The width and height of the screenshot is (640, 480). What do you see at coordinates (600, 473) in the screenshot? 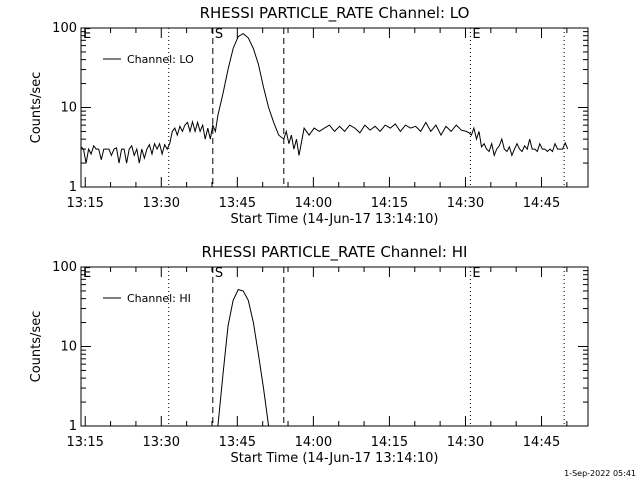
I see `timestamp: 1-Sep-2022 05:41` at bounding box center [600, 473].